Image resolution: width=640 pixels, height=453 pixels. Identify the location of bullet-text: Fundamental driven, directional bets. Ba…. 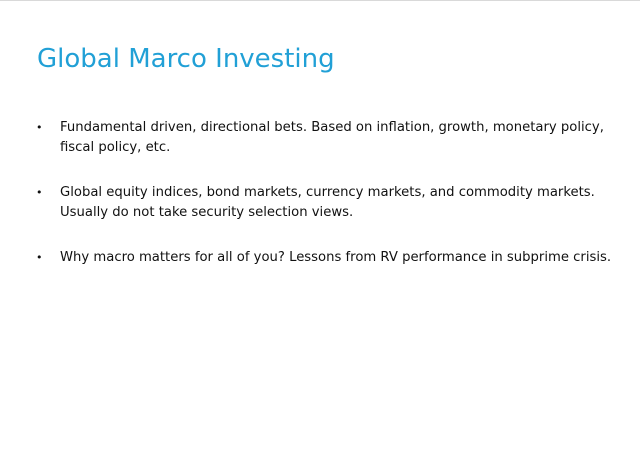
(332, 137).